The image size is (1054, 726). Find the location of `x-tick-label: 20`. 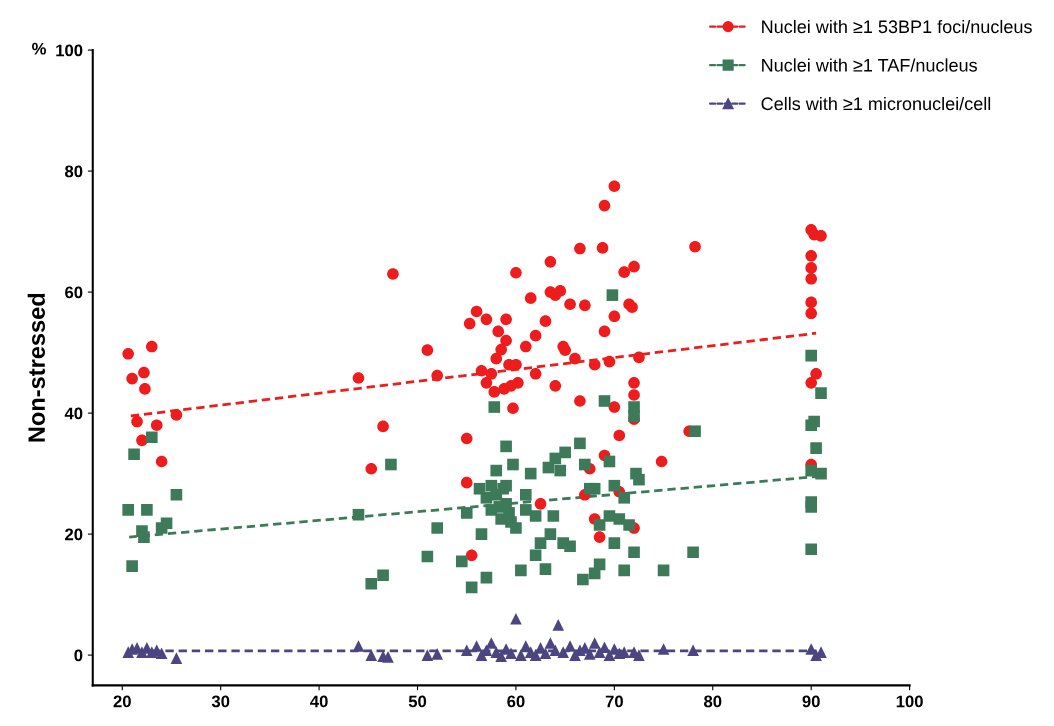

x-tick-label: 20 is located at coordinates (122, 701).